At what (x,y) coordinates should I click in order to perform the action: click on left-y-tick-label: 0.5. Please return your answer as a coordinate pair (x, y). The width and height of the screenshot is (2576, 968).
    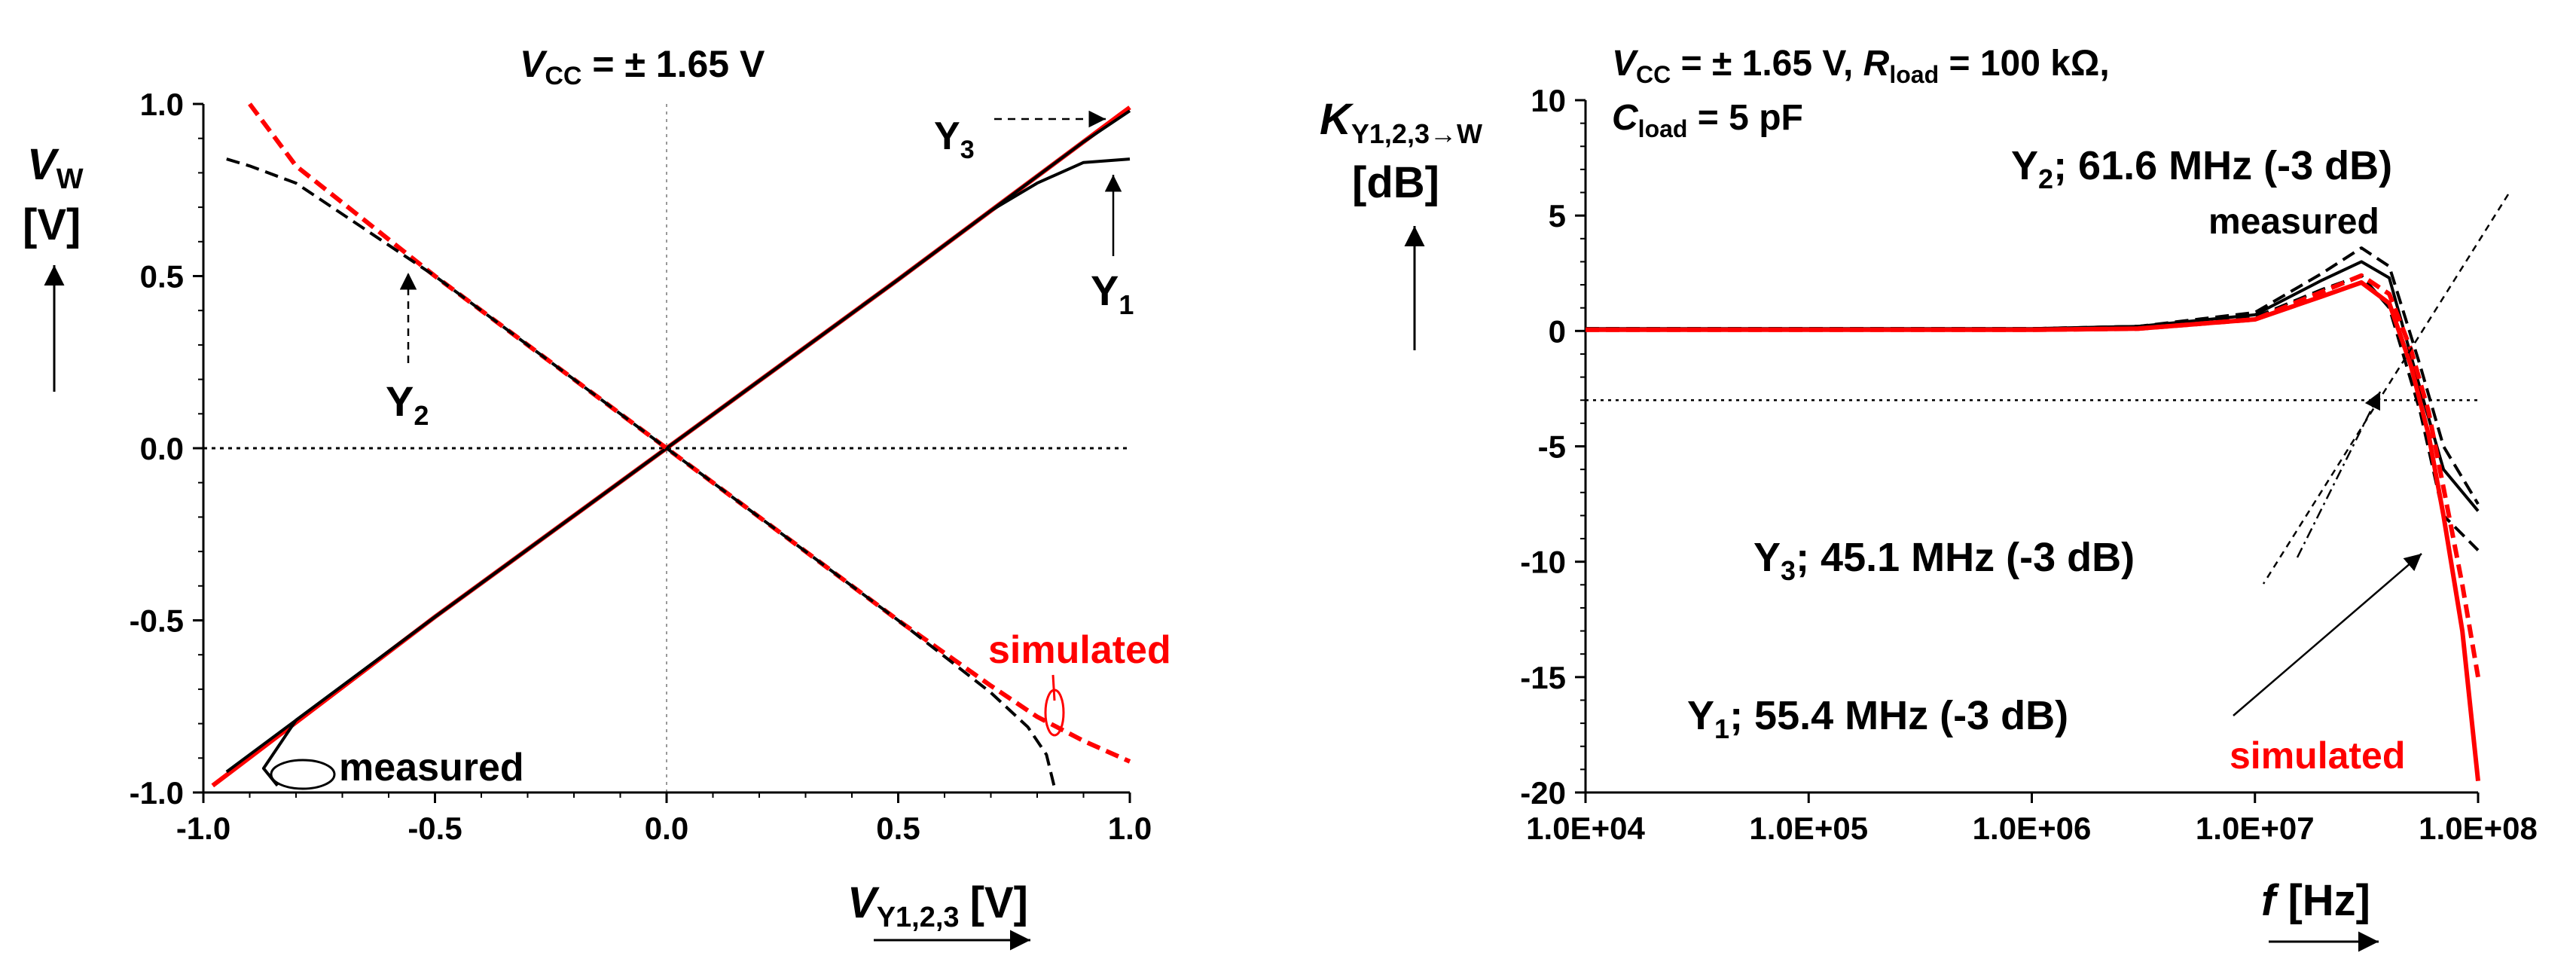
    Looking at the image, I should click on (162, 277).